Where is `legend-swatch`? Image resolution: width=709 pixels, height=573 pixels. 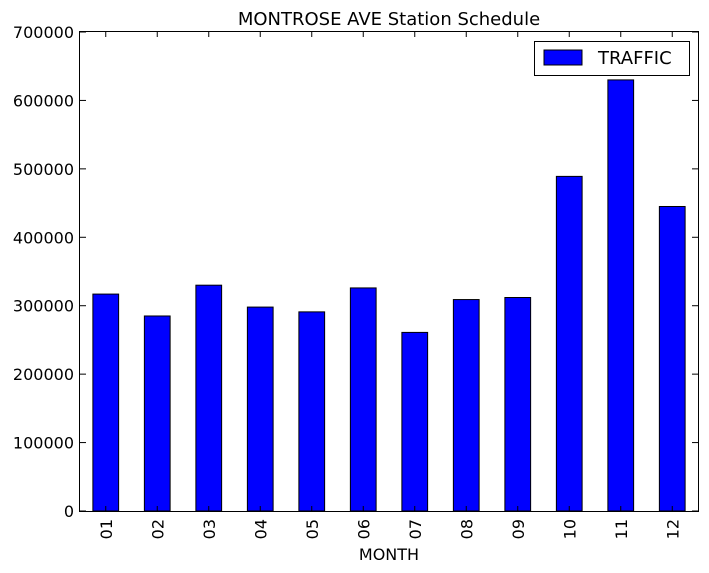 legend-swatch is located at coordinates (563, 57).